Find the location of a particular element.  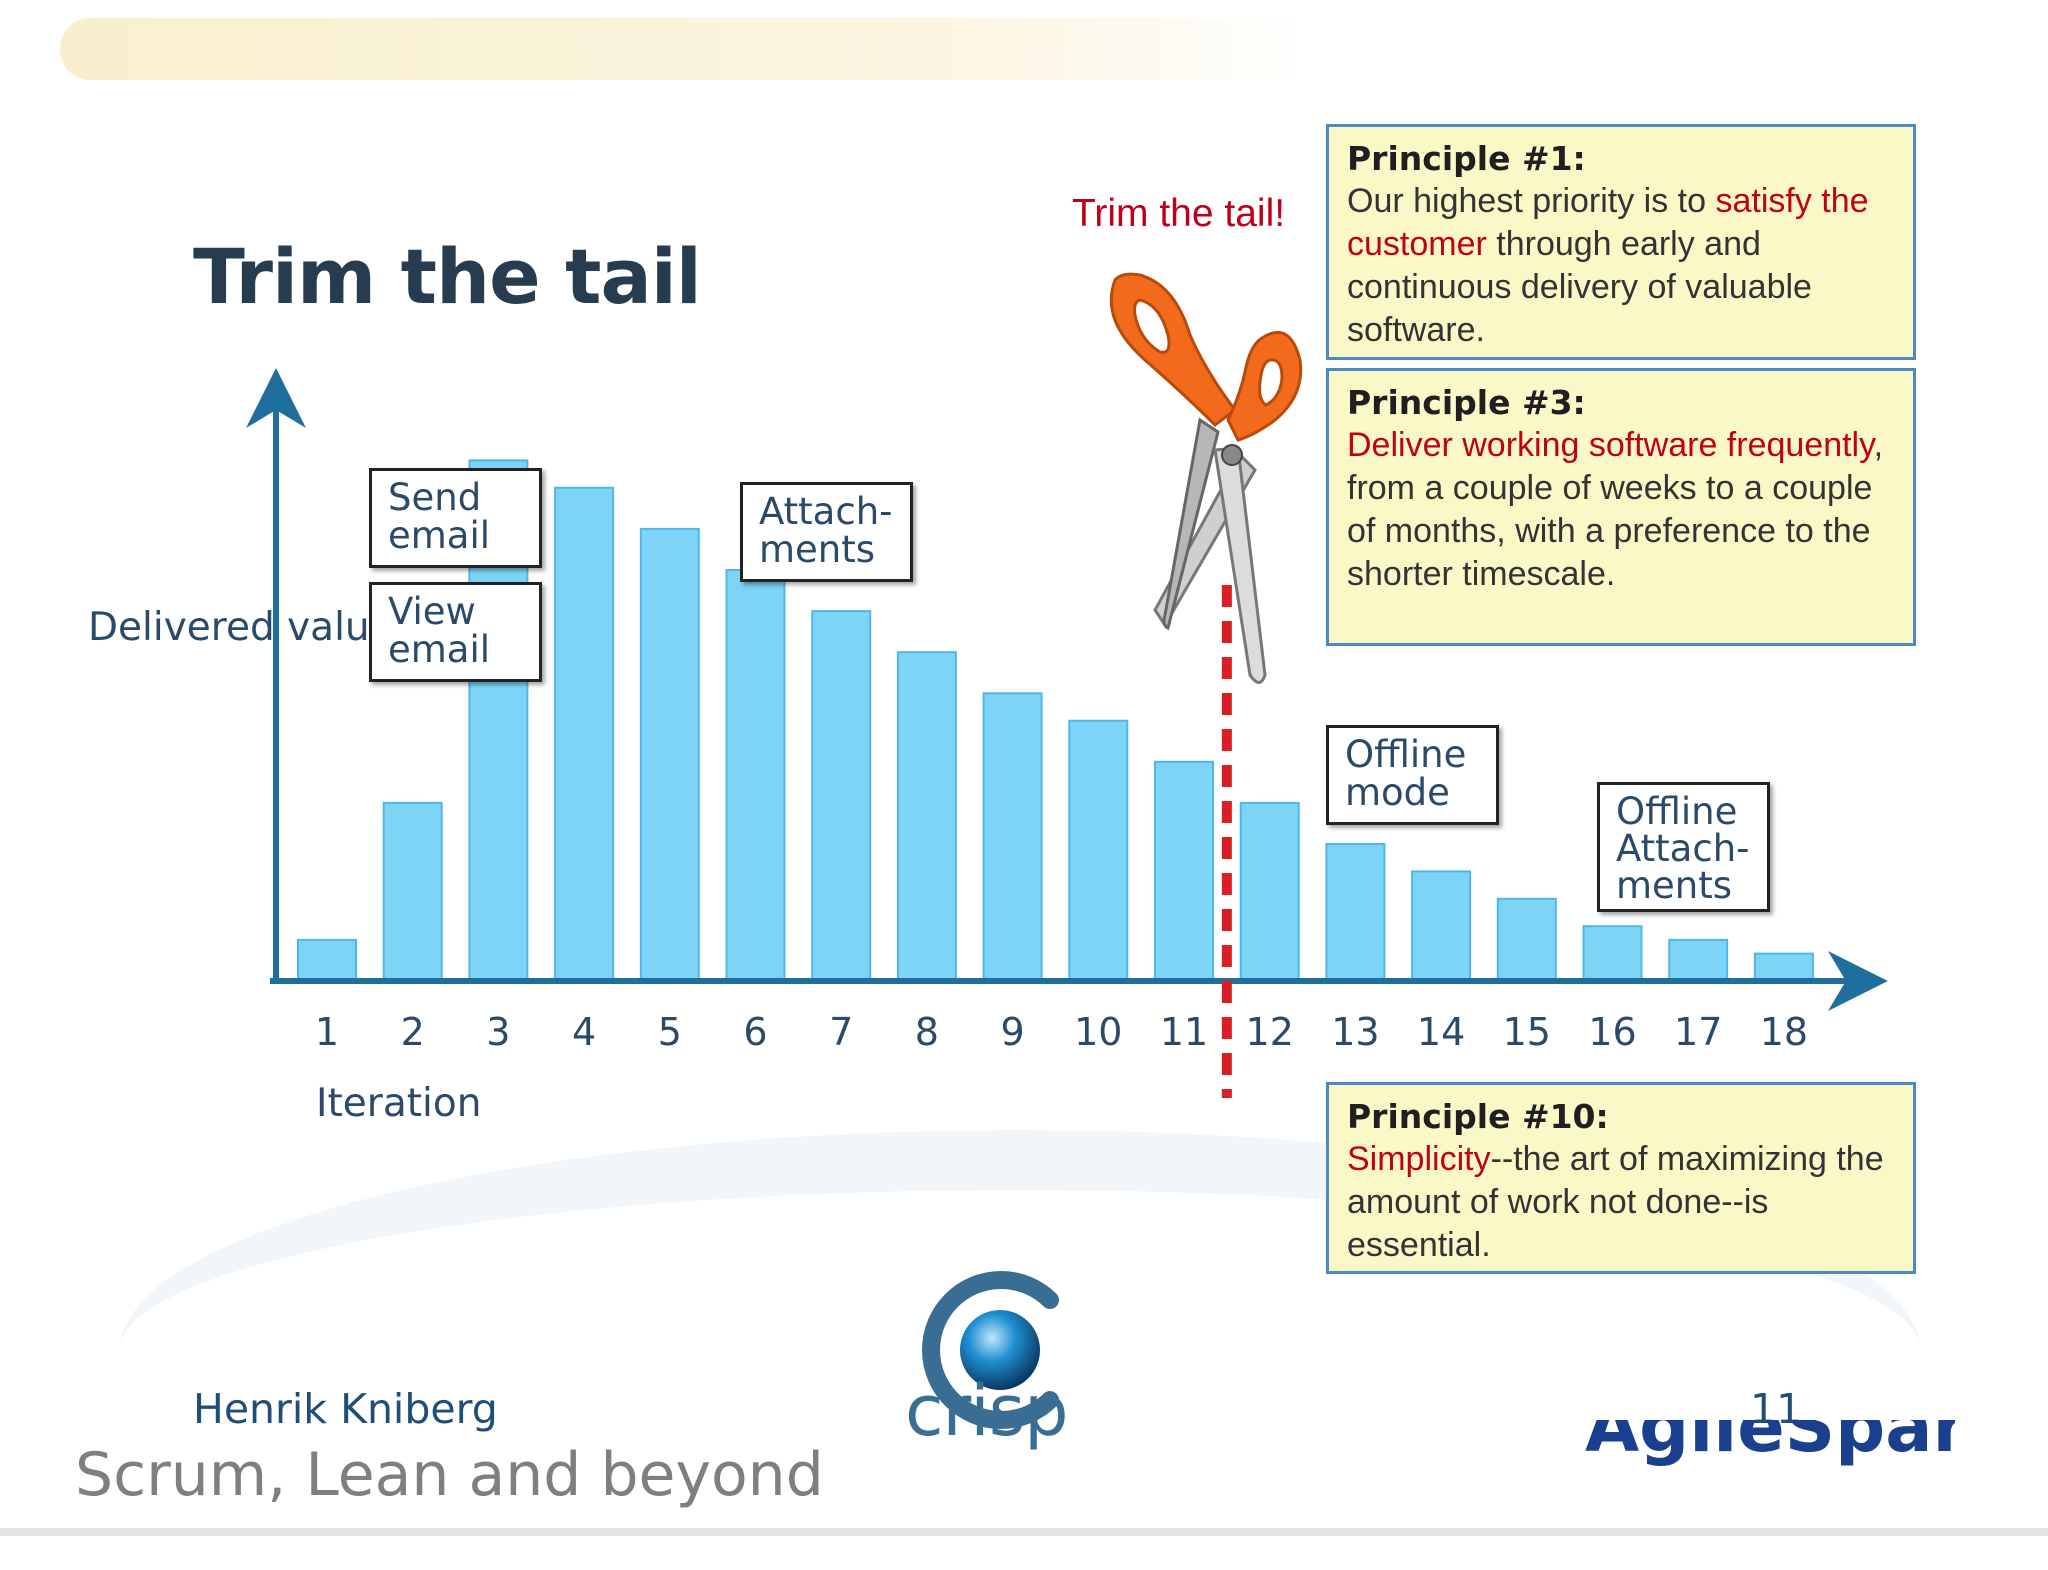

tick-label-10: 10 is located at coordinates (1098, 1032).